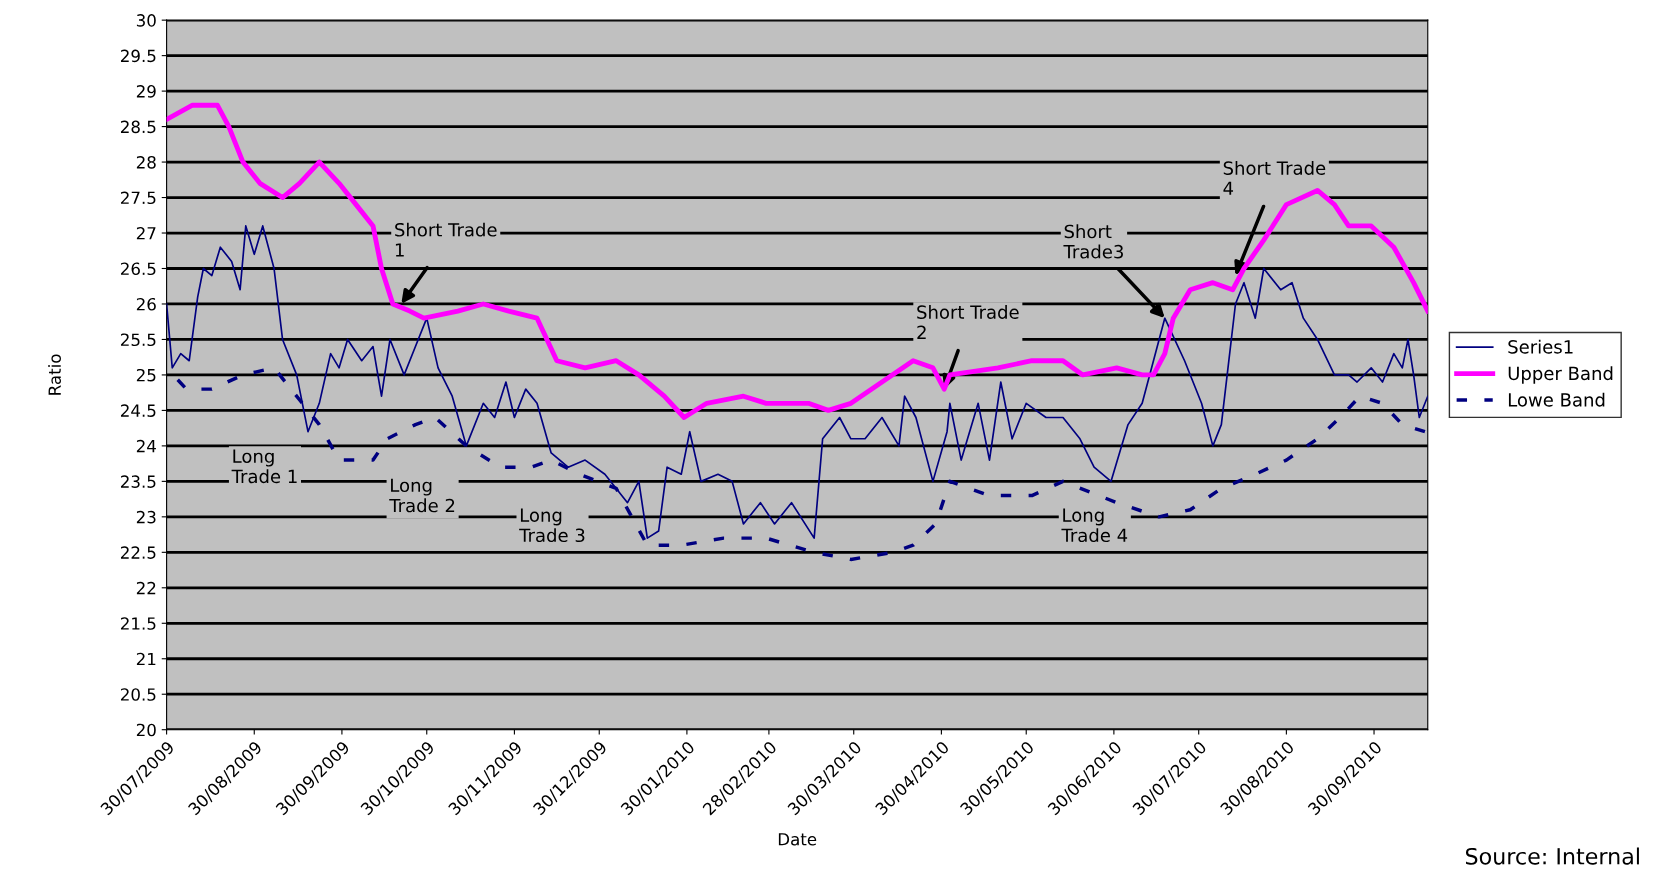  Describe the element at coordinates (146, 375) in the screenshot. I see `y-tick-label: 25` at that location.